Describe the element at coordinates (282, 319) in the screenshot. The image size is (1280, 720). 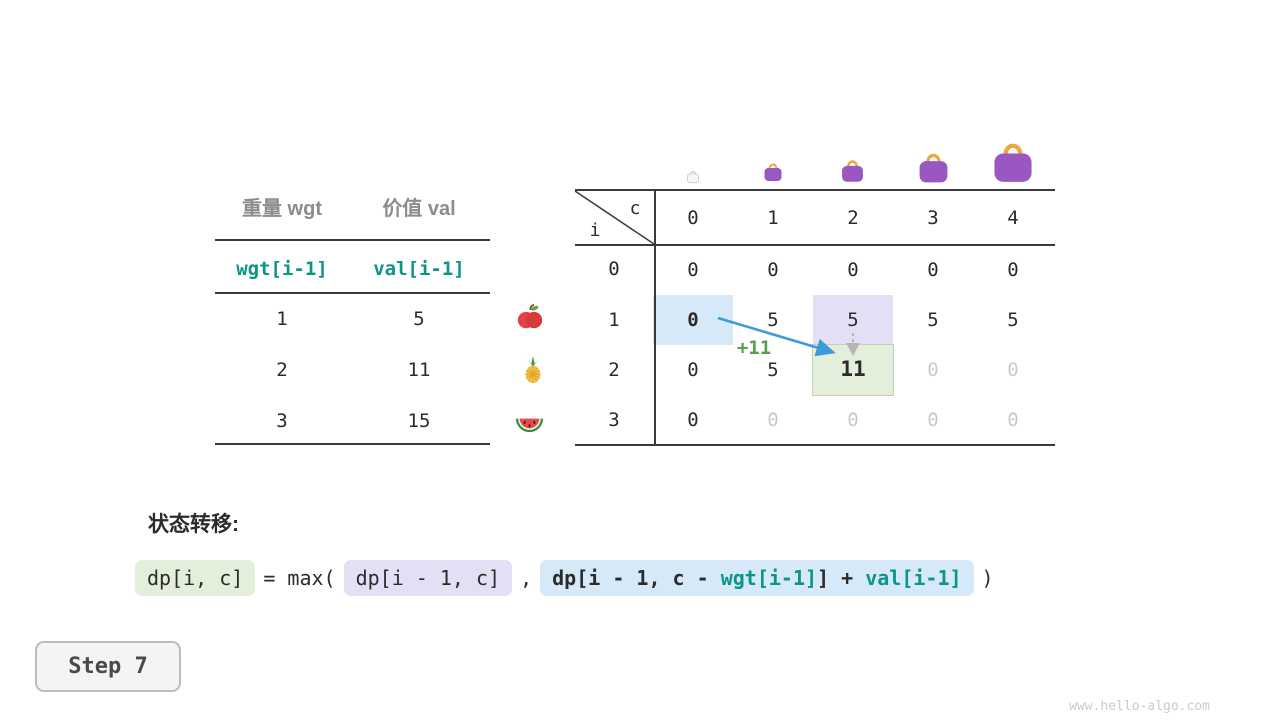
I see `item-row-wgt: 1` at that location.